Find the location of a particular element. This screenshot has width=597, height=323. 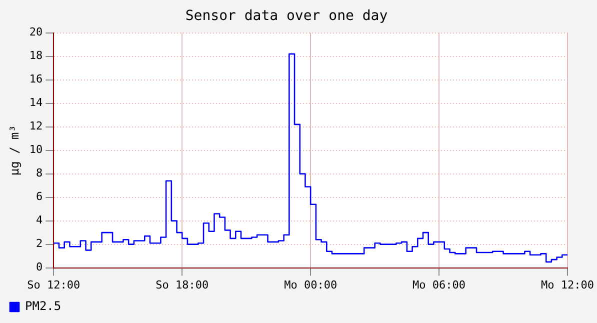

y-tick-label: 14 is located at coordinates (36, 103).